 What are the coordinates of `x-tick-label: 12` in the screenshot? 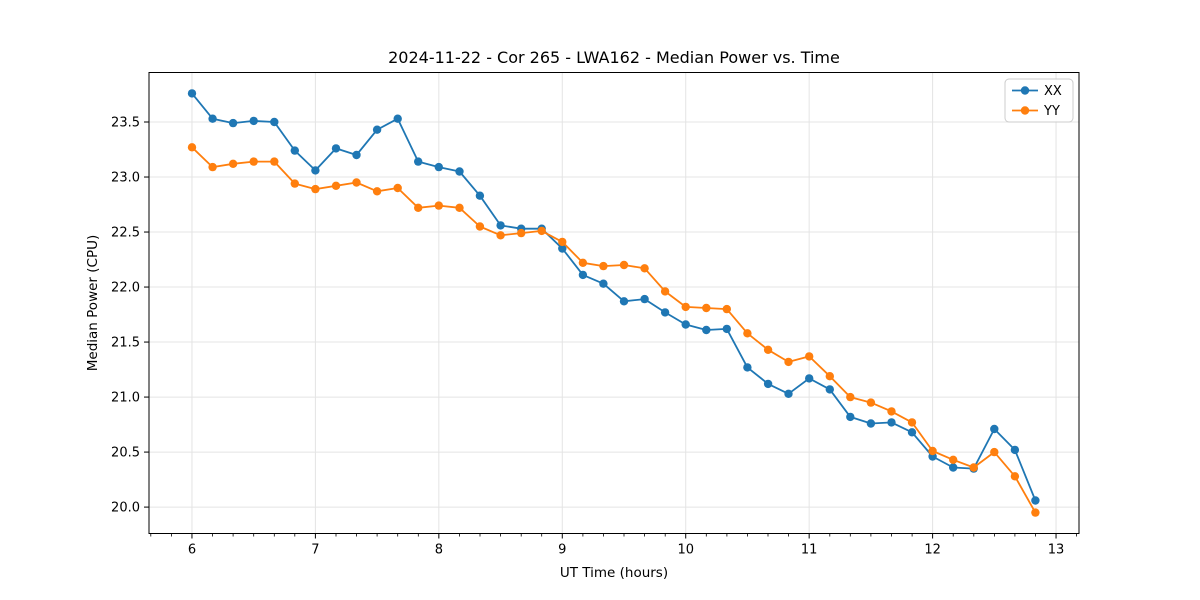 It's located at (932, 550).